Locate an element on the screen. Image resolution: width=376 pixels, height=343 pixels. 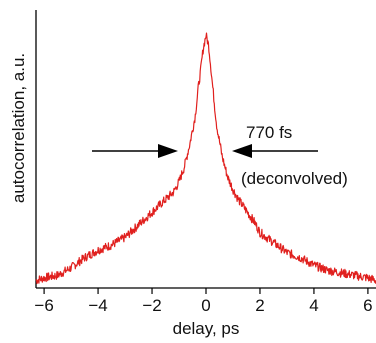
x-tick-label: 4 is located at coordinates (313, 305).